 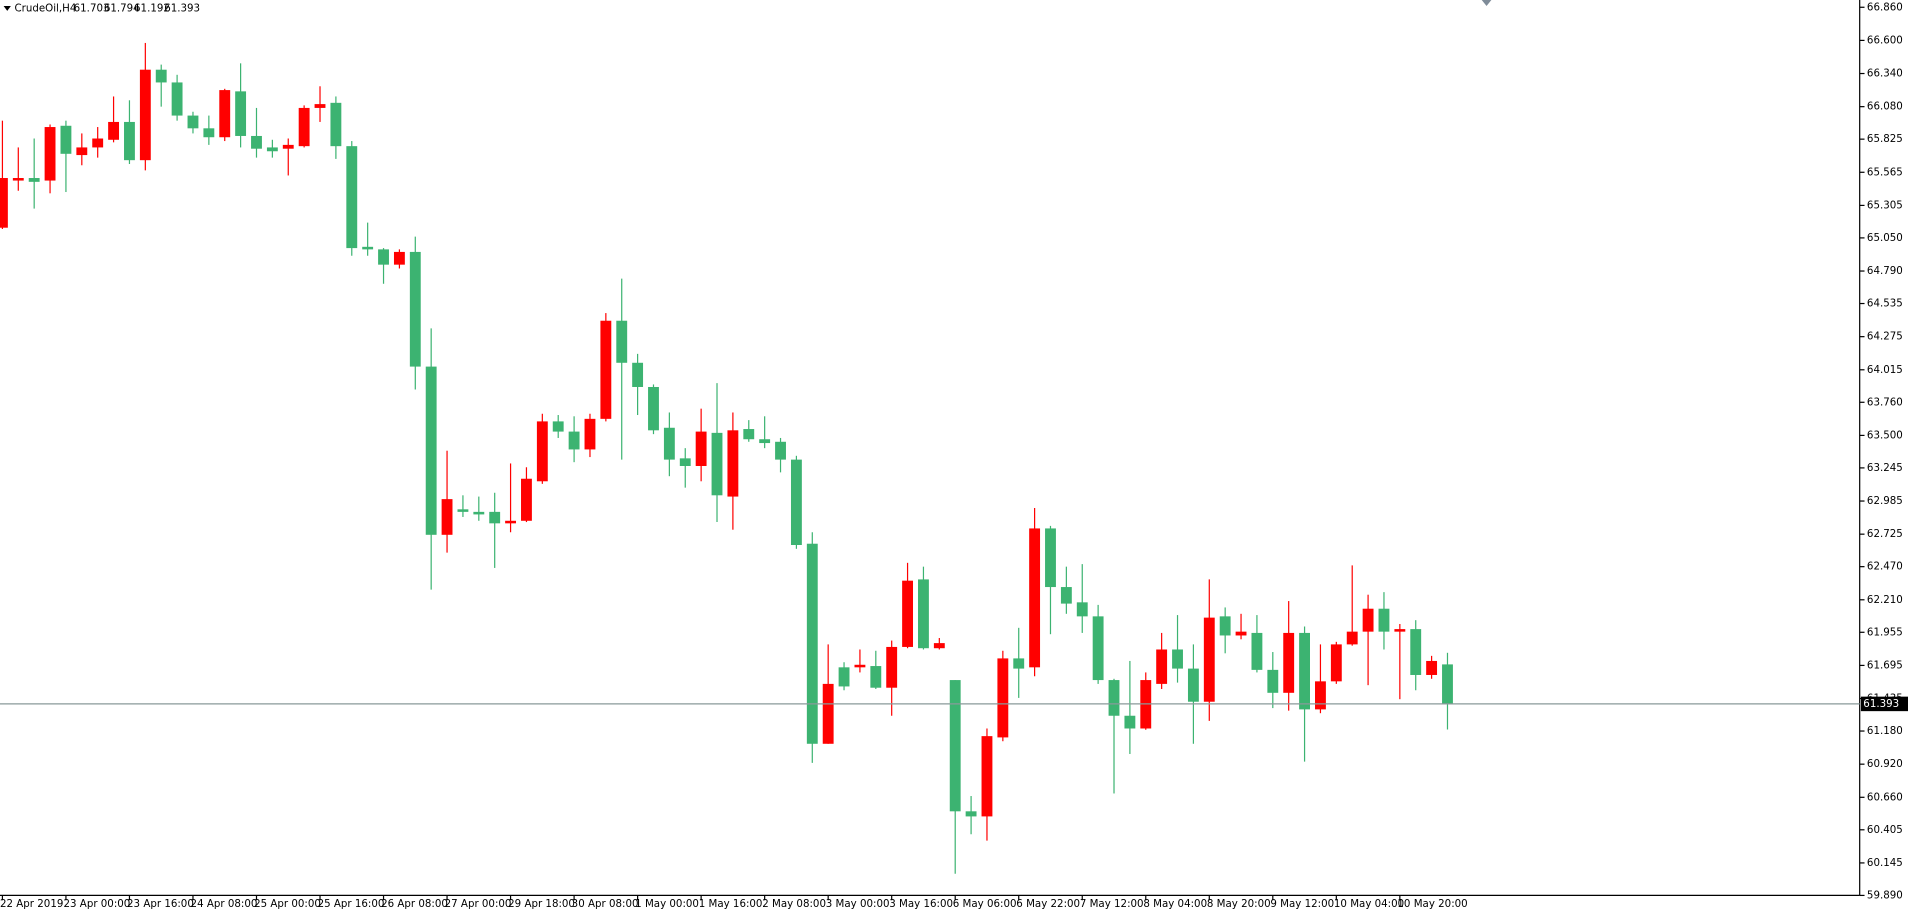 I want to click on y-tick-label: 66.340, so click(x=1885, y=74).